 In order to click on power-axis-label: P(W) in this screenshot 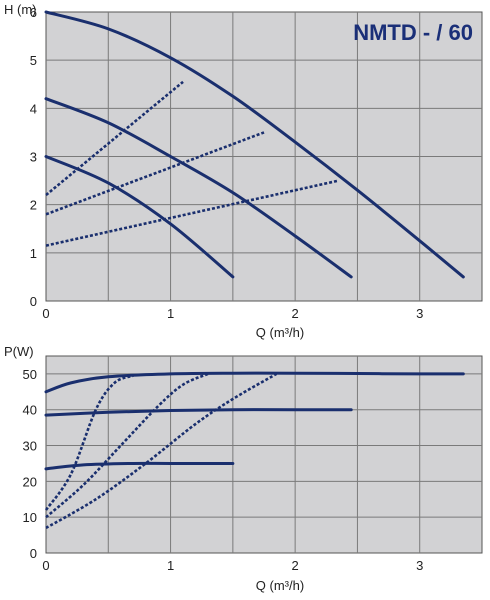, I will do `click(19, 351)`.